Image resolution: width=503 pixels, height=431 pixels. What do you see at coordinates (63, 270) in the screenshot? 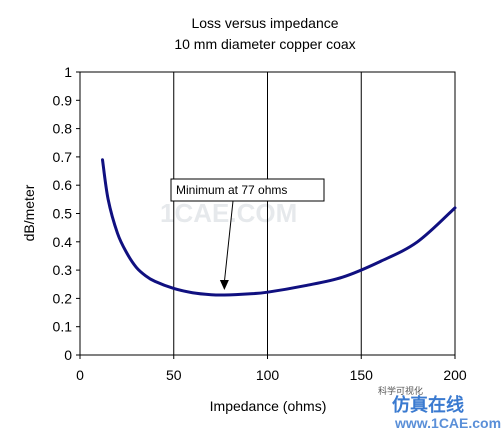
I see `y-tick-label: 0.3` at bounding box center [63, 270].